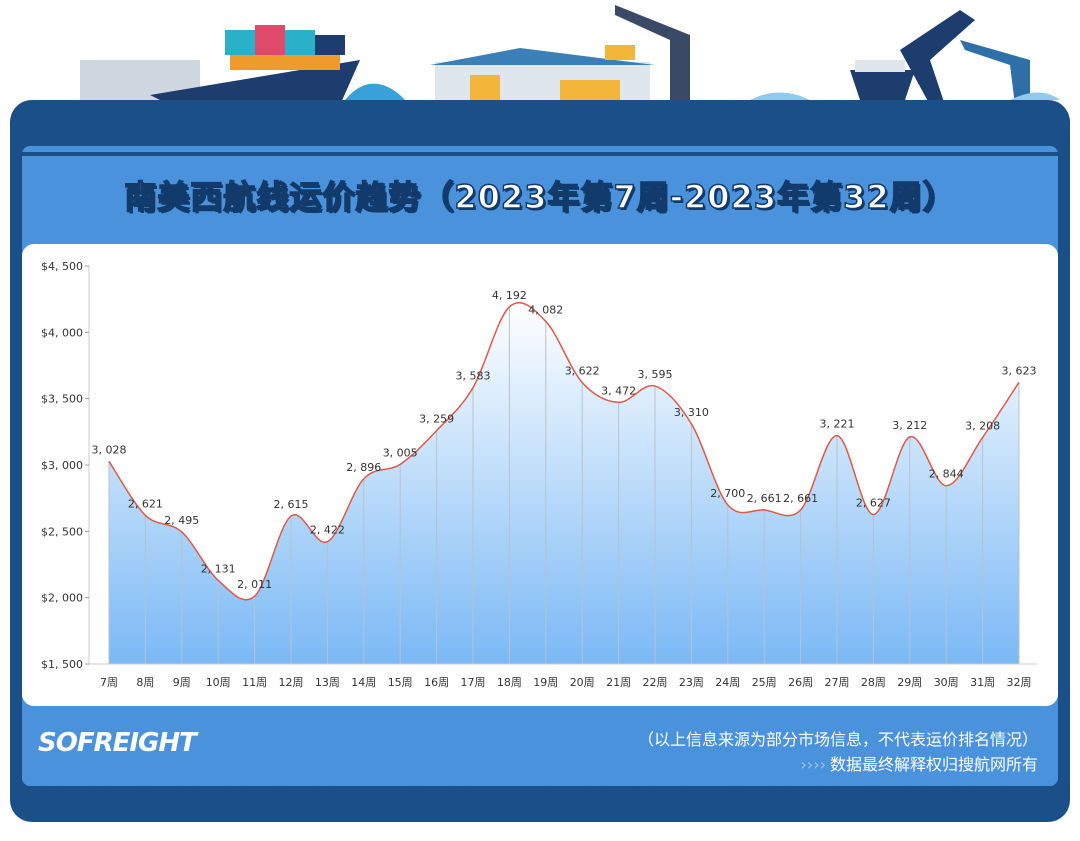 The width and height of the screenshot is (1080, 841). What do you see at coordinates (254, 682) in the screenshot?
I see `x-tick-label: 11周` at bounding box center [254, 682].